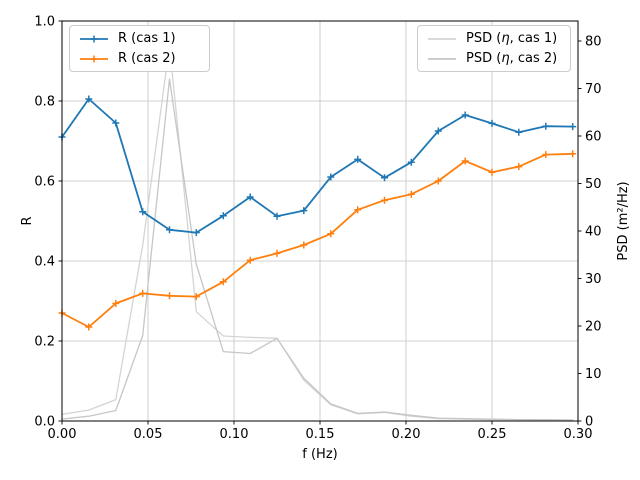  Describe the element at coordinates (593, 279) in the screenshot. I see `y-right-tick-label: 30` at that location.